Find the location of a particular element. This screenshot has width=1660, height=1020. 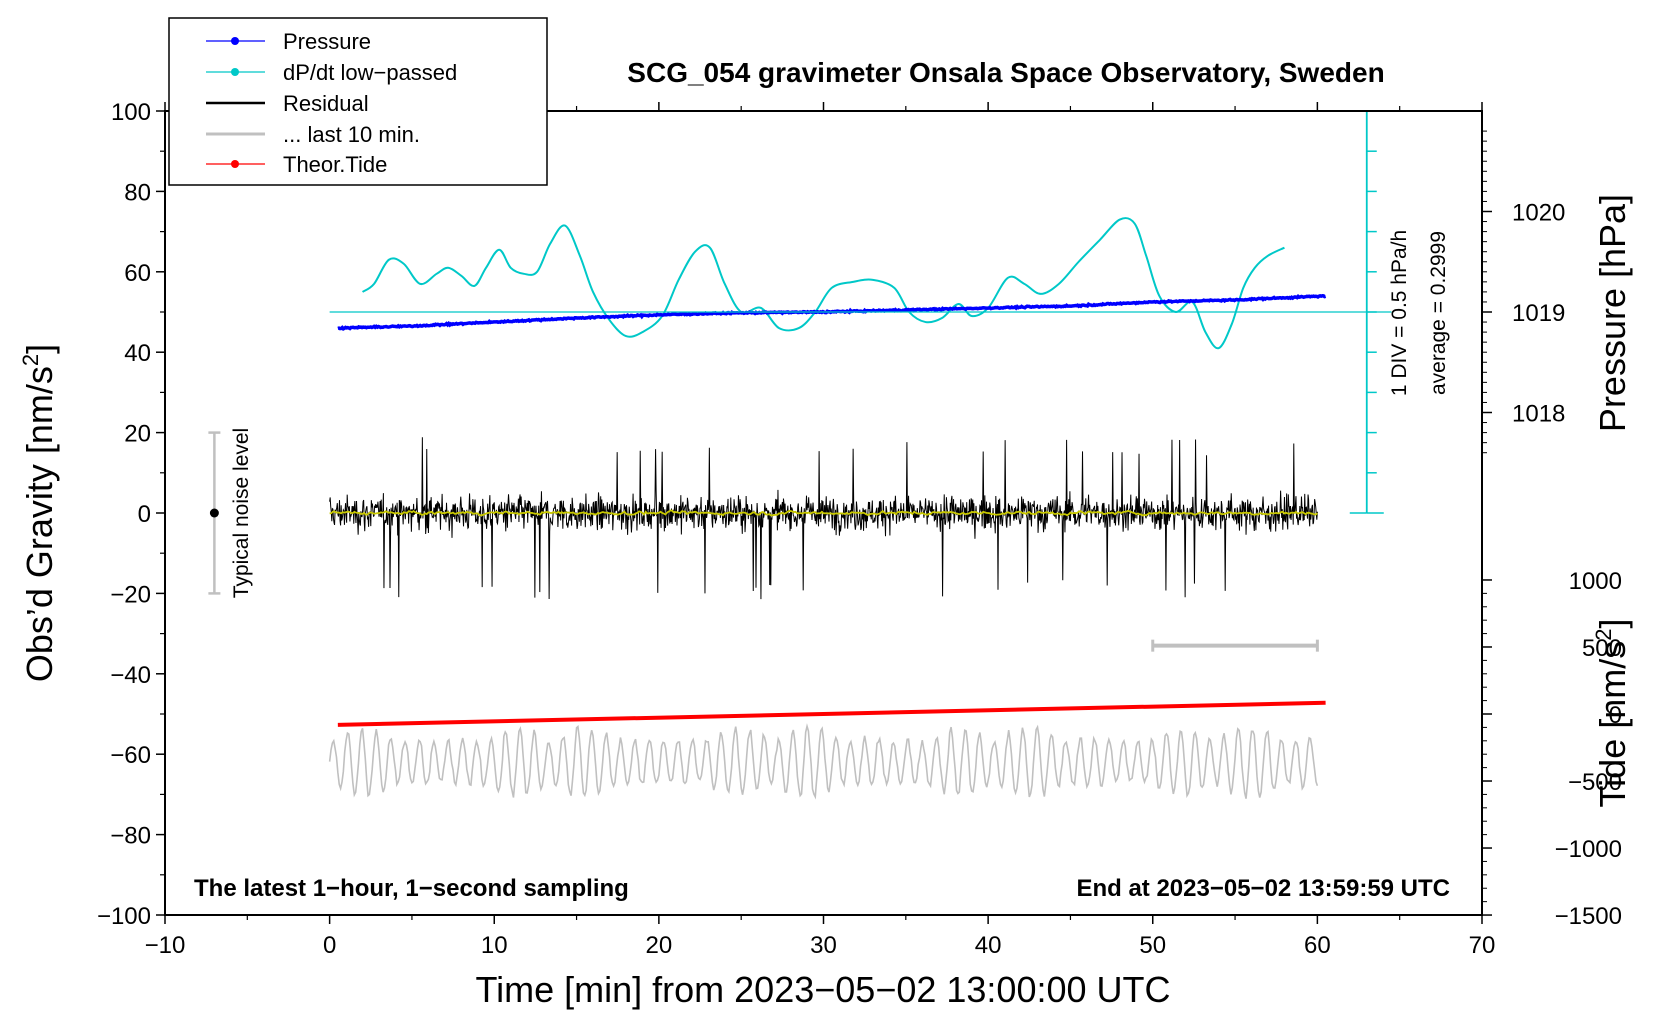

tide-tick-label: −1000 is located at coordinates (1588, 849).